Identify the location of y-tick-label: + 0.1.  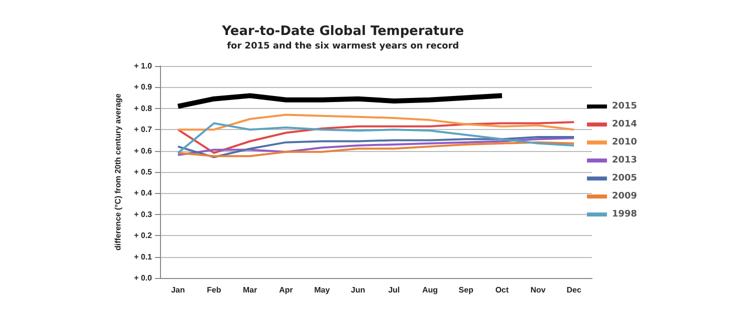
(143, 257).